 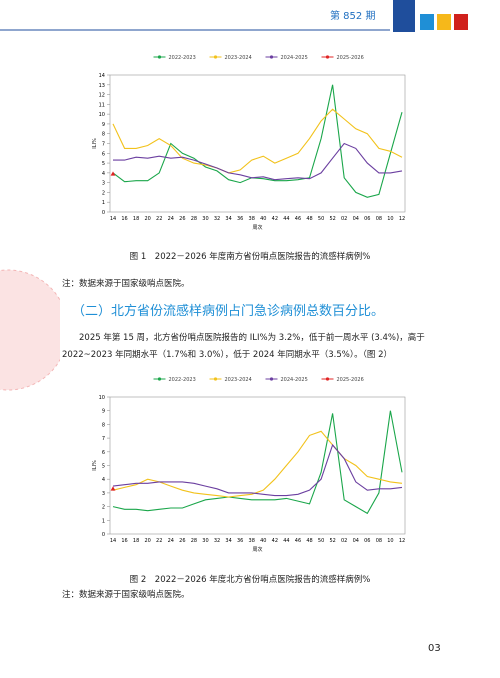 I want to click on x-tick-label: 22, so click(x=159, y=541).